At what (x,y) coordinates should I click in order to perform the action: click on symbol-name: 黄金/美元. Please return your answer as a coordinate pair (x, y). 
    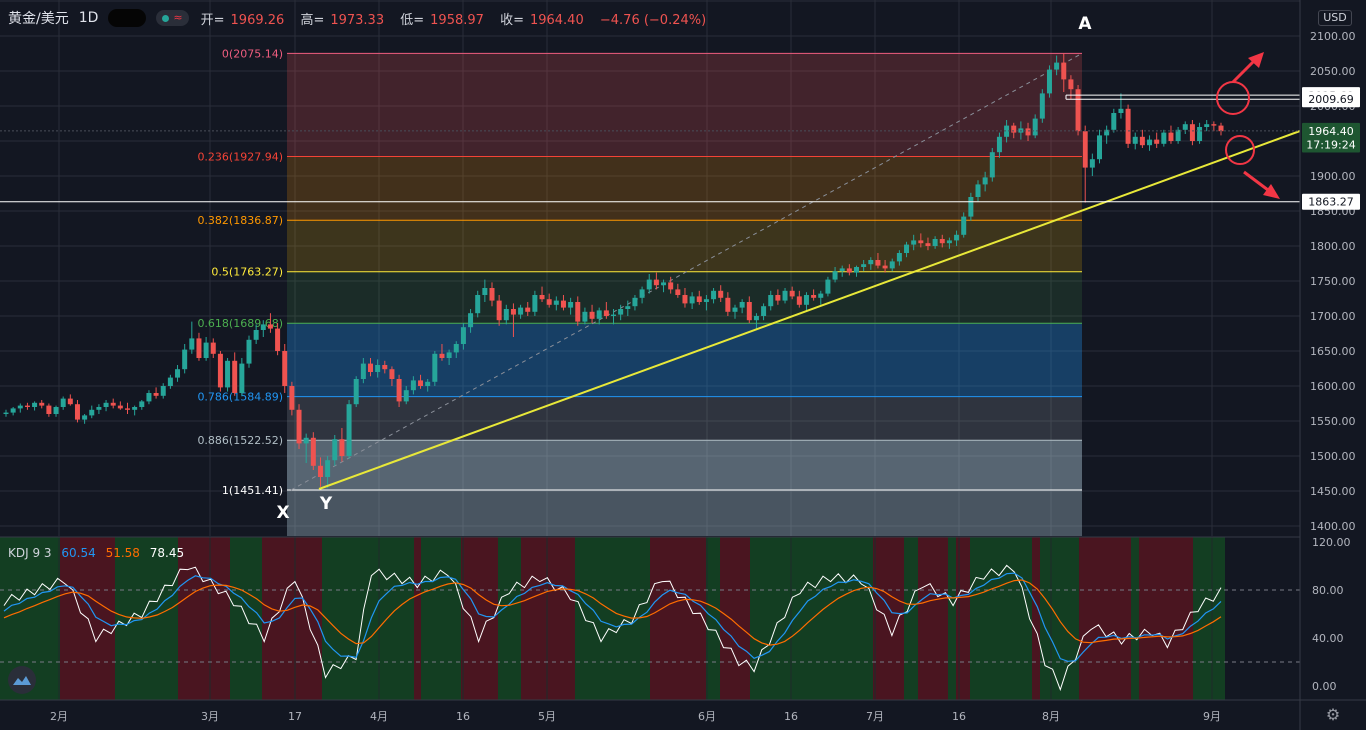
    Looking at the image, I should click on (38, 19).